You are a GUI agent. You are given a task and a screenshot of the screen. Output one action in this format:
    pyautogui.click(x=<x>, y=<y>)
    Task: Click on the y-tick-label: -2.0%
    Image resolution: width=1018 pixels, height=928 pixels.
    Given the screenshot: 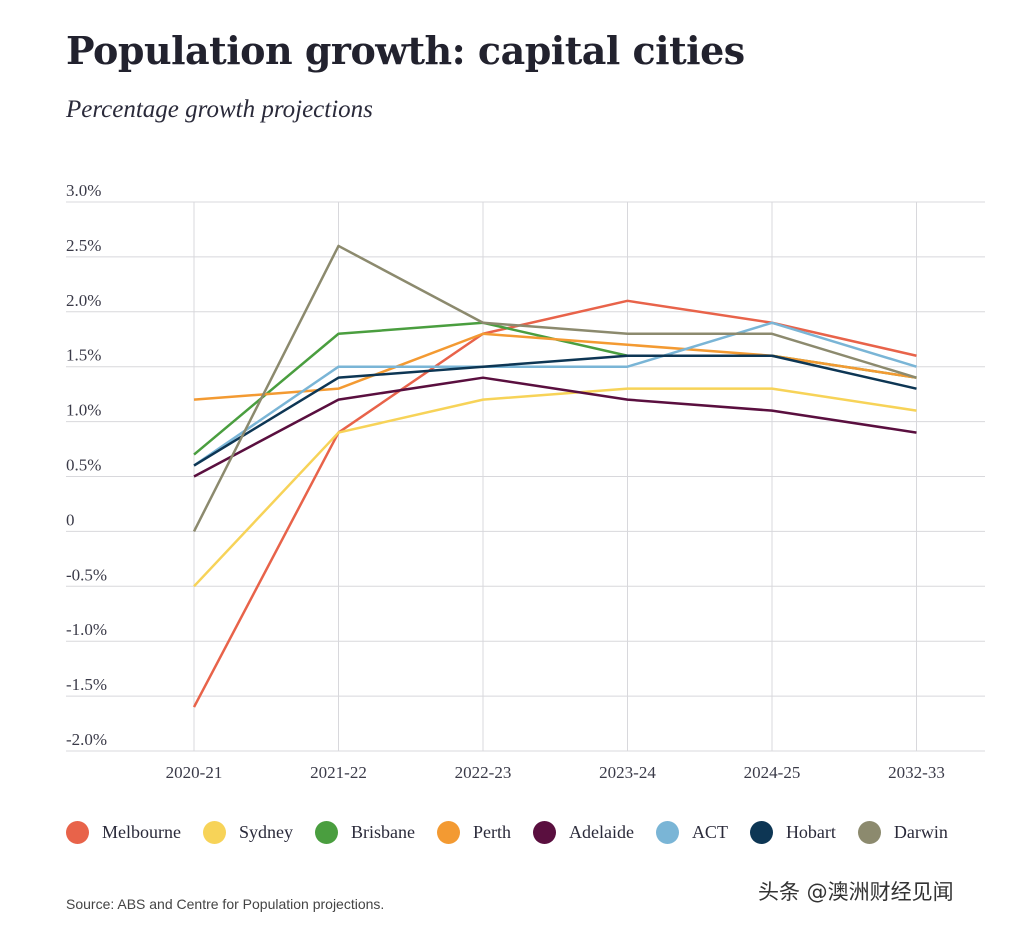 What is the action you would take?
    pyautogui.click(x=86, y=739)
    